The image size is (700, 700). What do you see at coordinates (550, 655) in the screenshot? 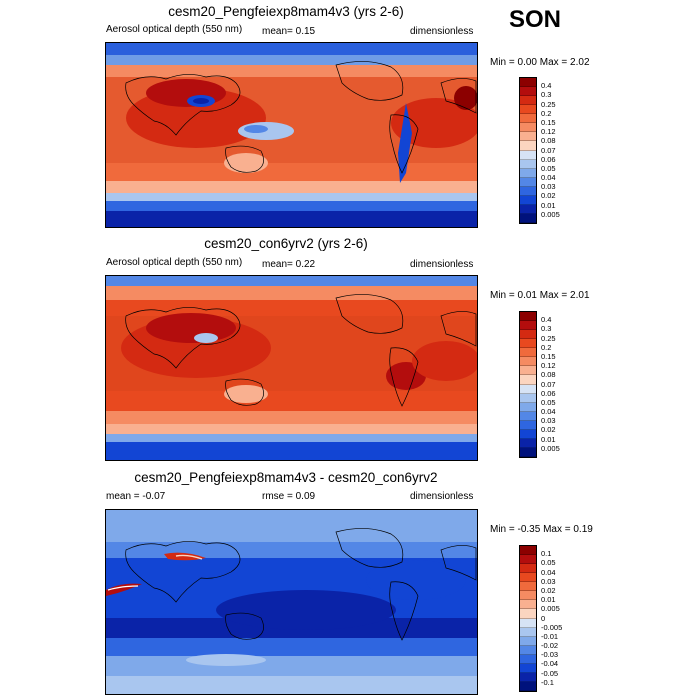
I see `colorbar-label: -0.03` at bounding box center [550, 655].